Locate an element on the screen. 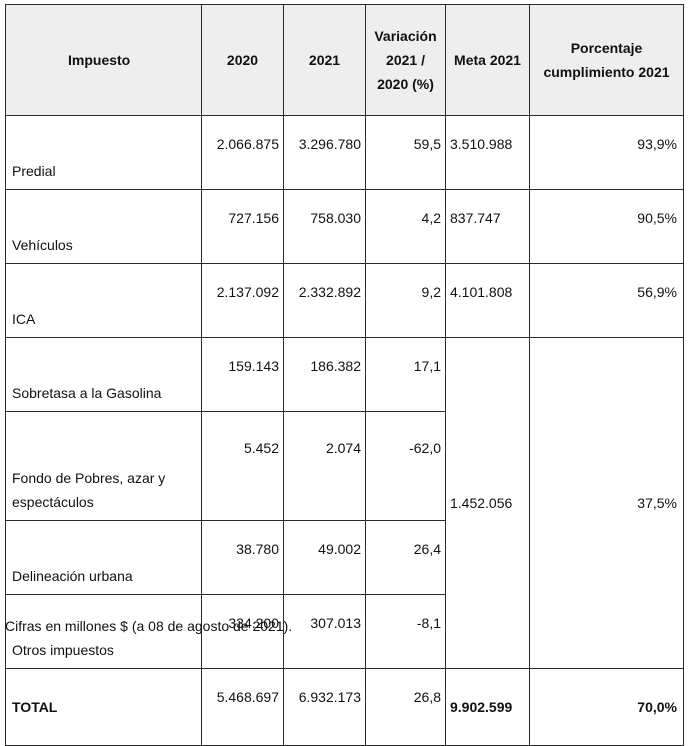  row-name: Fondo de Pobres, azar y espectáculos is located at coordinates (103, 466).